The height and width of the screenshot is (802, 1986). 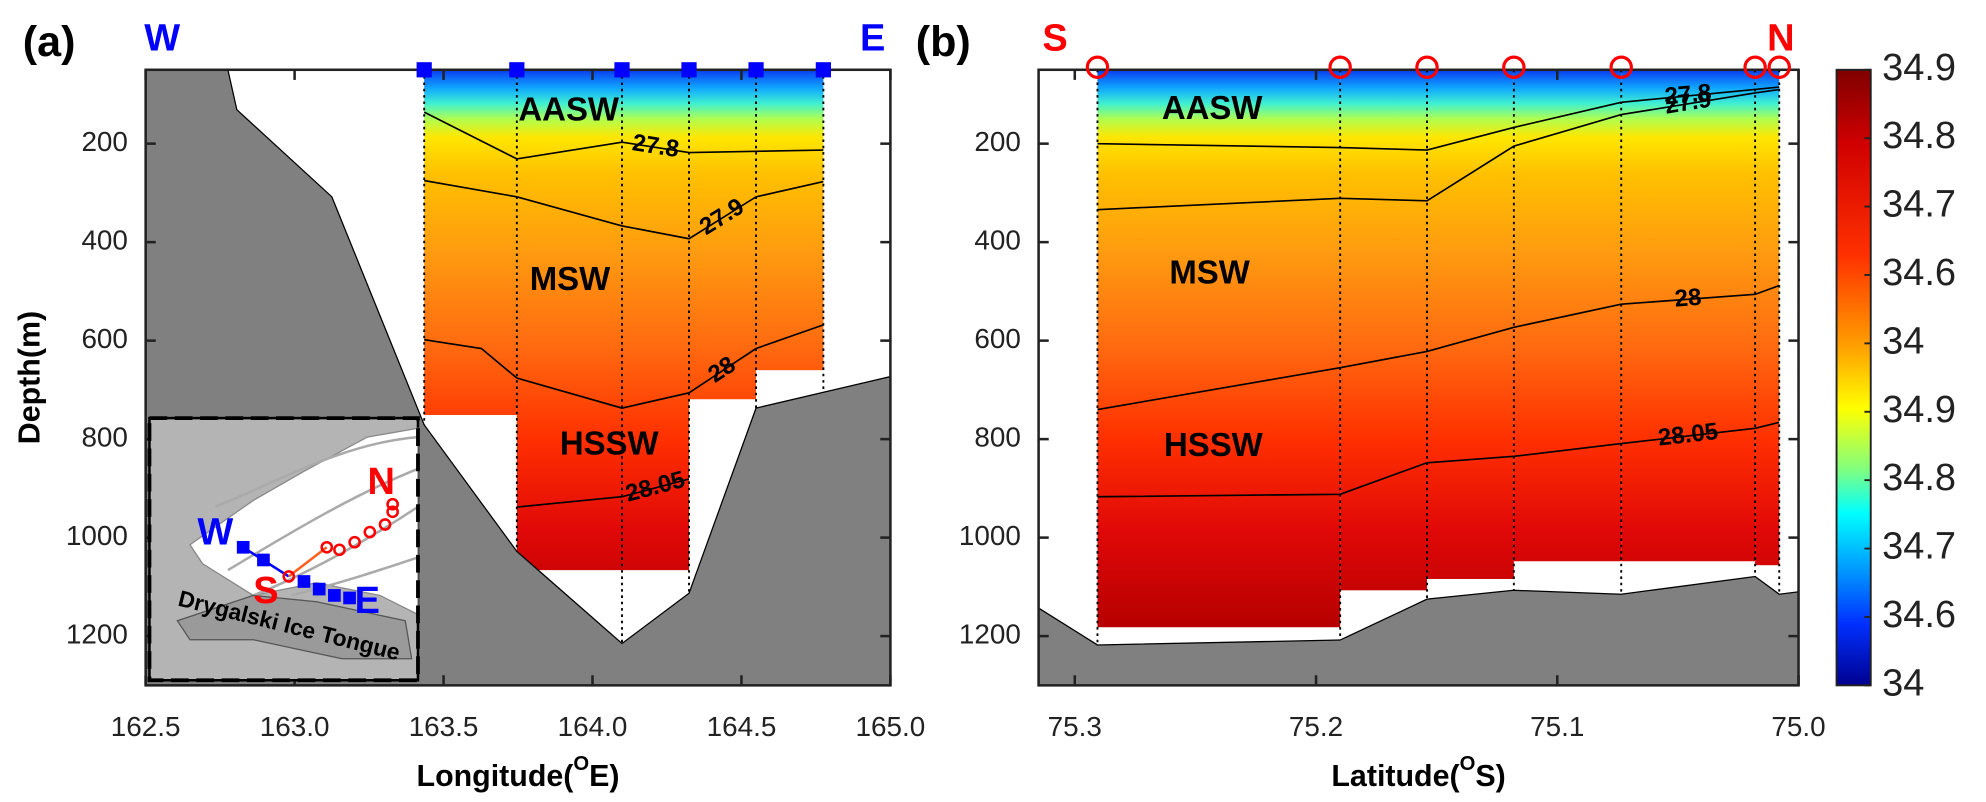 What do you see at coordinates (1395, 776) in the screenshot?
I see `x-axis-title-part: Latitude(` at bounding box center [1395, 776].